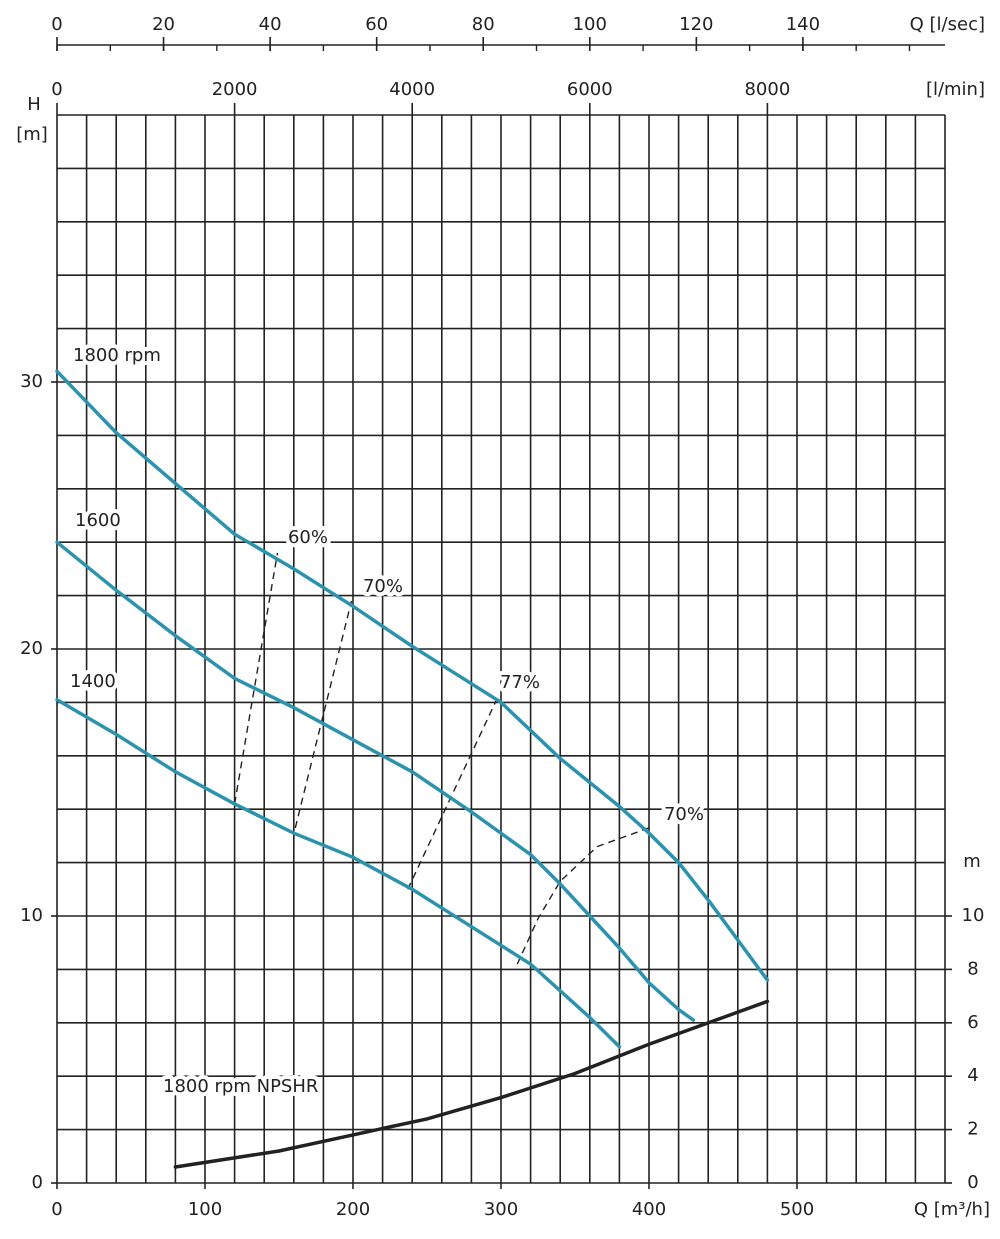 Image resolution: width=1000 pixels, height=1239 pixels. What do you see at coordinates (590, 24) in the screenshot?
I see `top-tick-label: 100` at bounding box center [590, 24].